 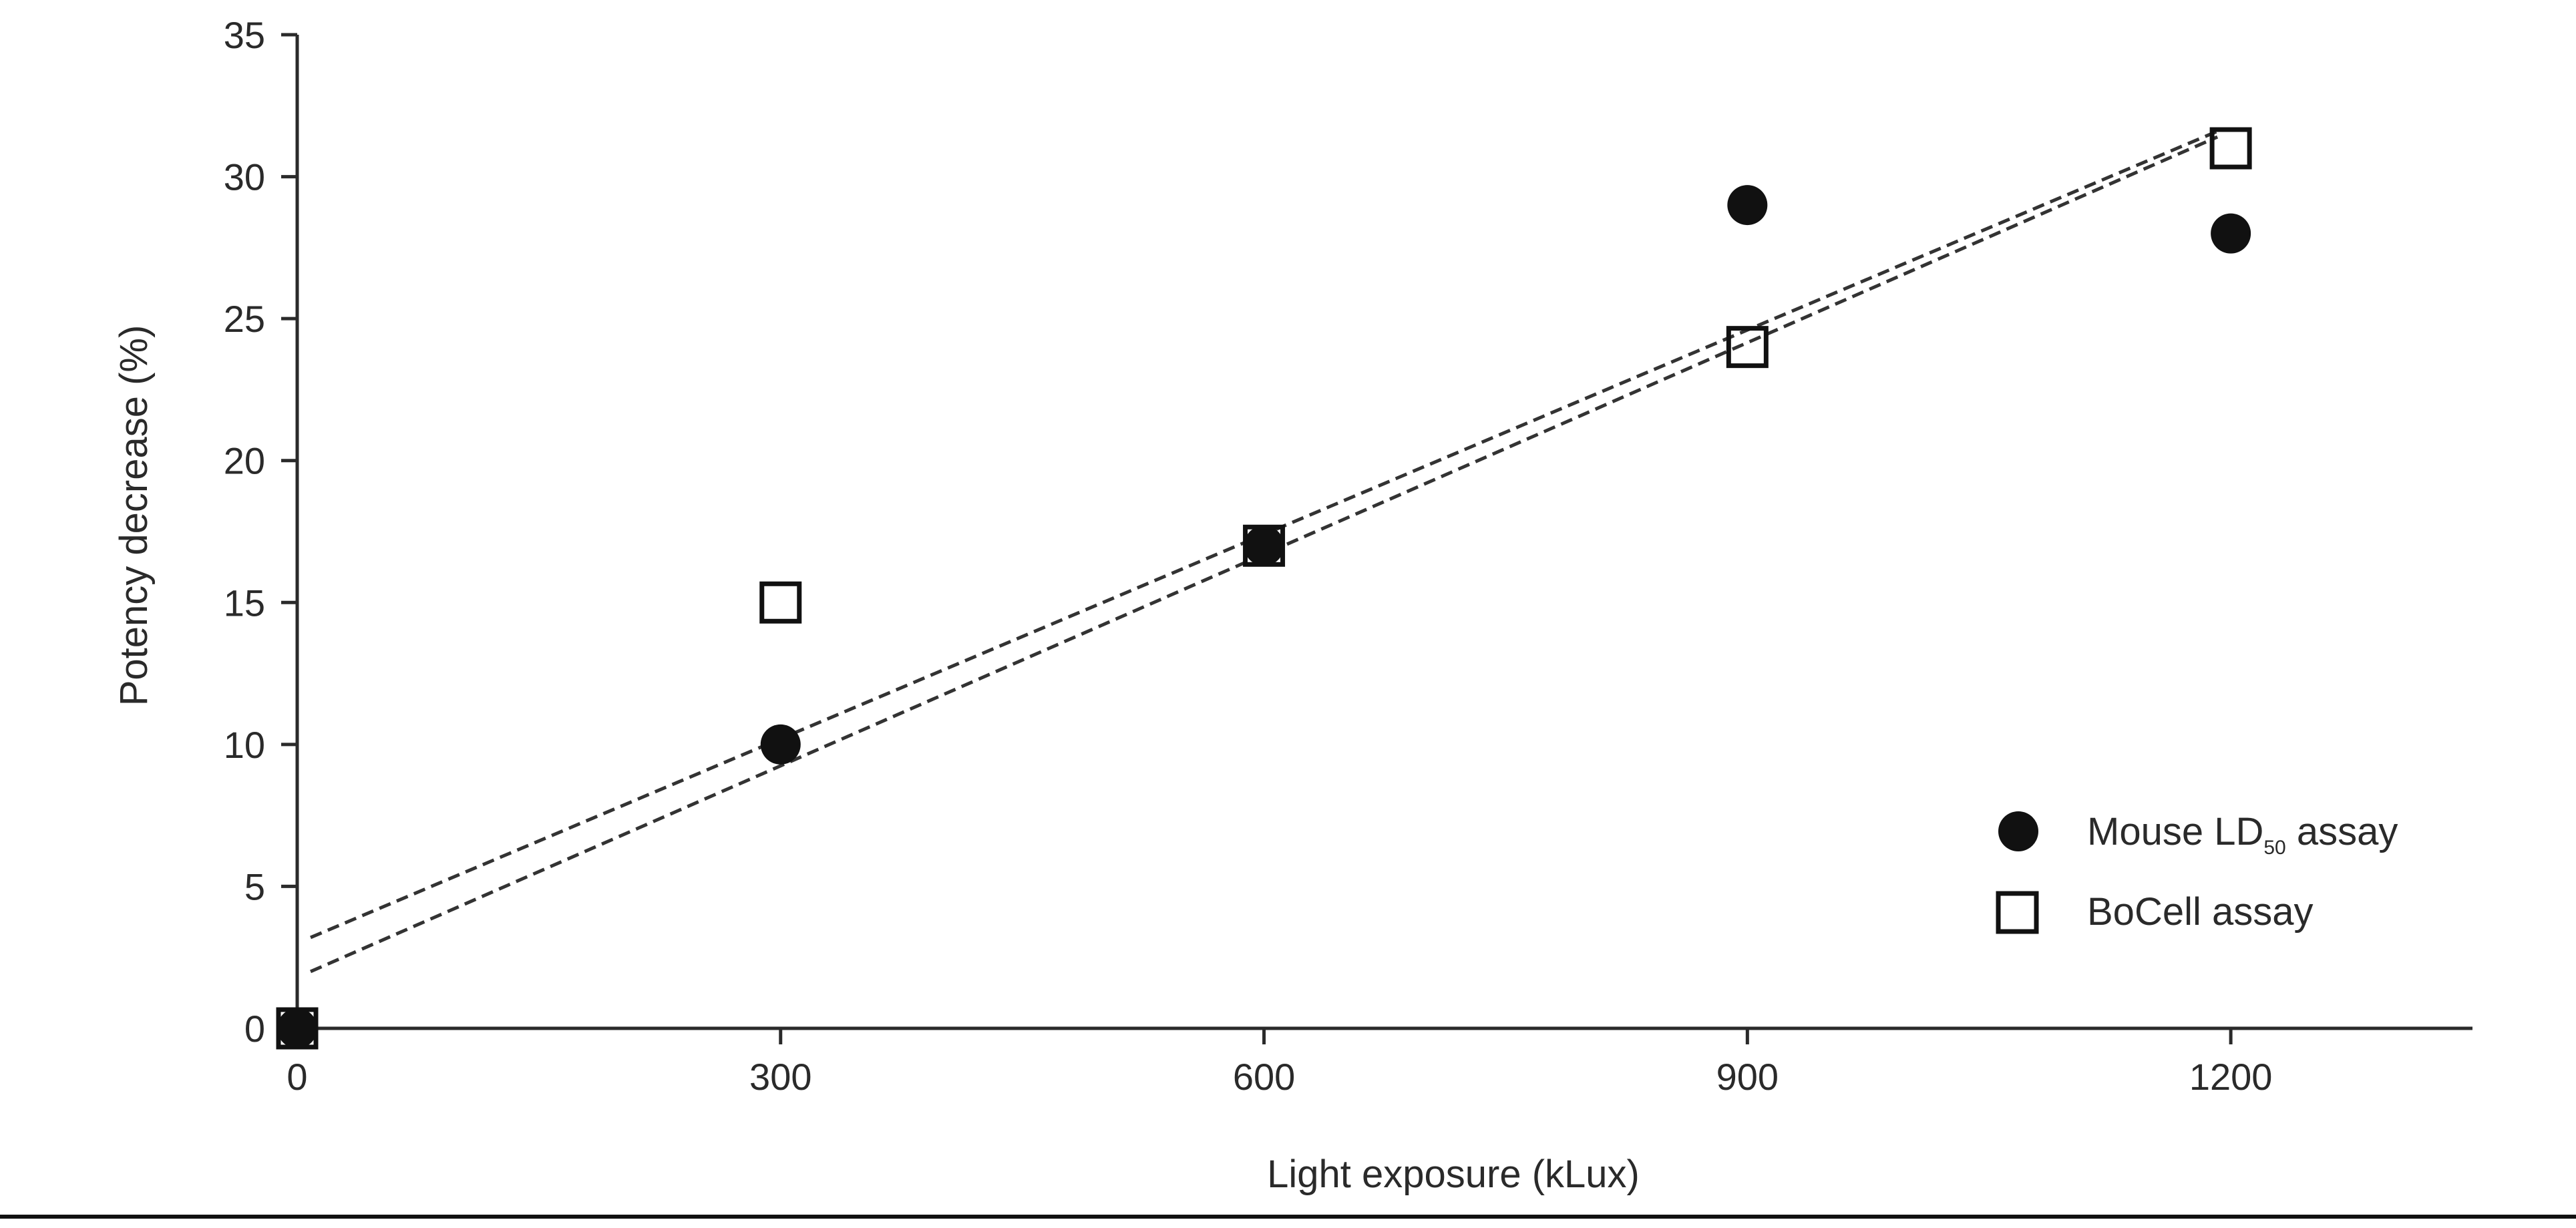 I want to click on x-tick-label: 0, so click(x=297, y=1077).